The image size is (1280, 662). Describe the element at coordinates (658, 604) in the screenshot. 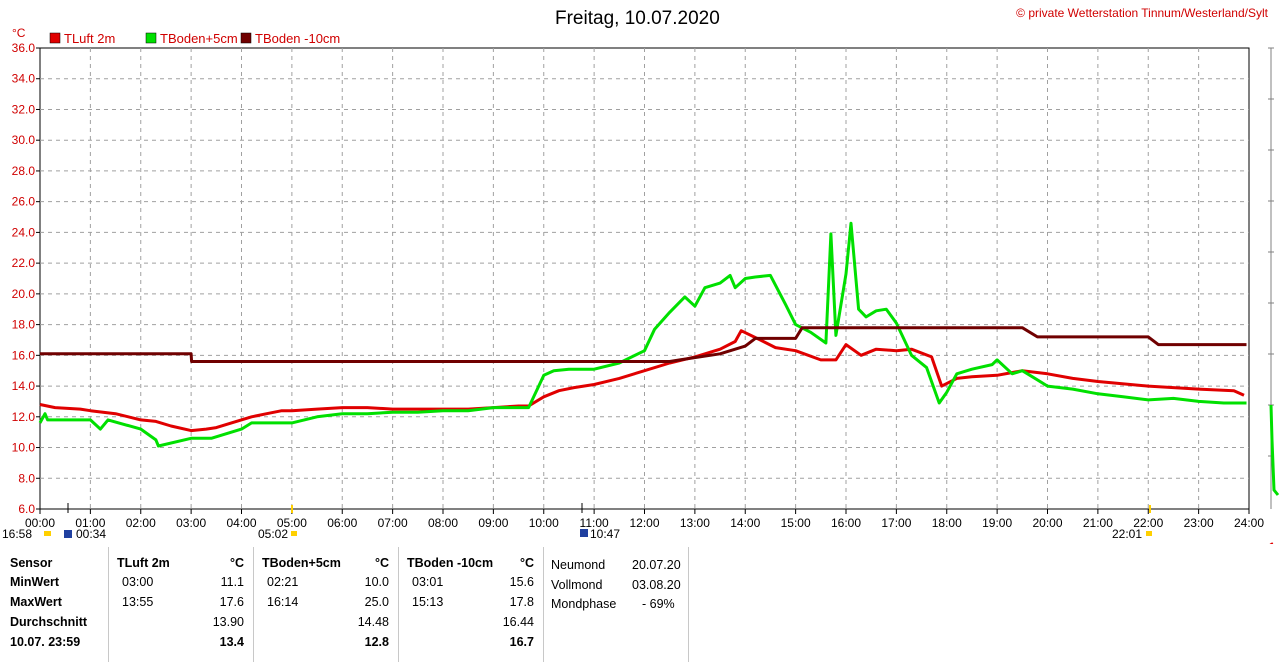

I see `moon-value: - 69%` at that location.